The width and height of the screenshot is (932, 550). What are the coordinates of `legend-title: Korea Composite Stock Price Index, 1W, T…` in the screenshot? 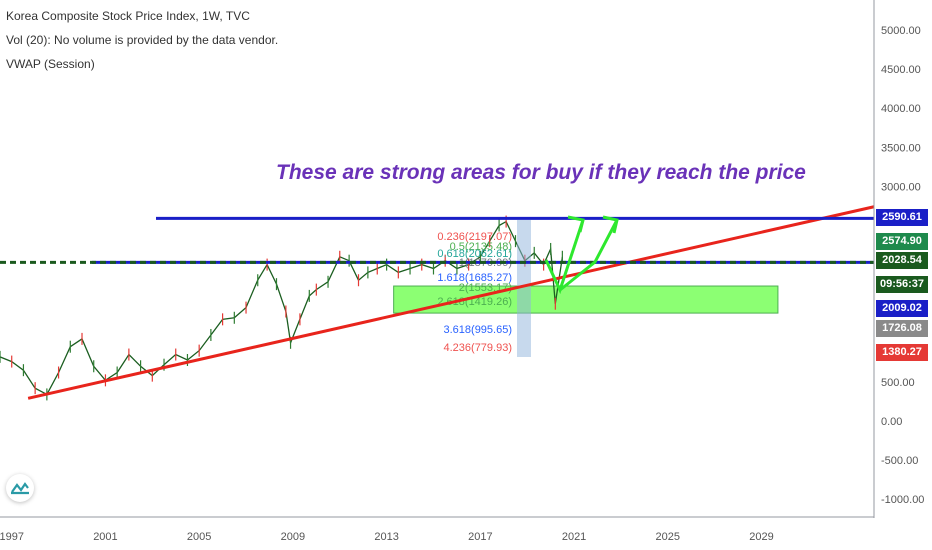 It's located at (128, 16).